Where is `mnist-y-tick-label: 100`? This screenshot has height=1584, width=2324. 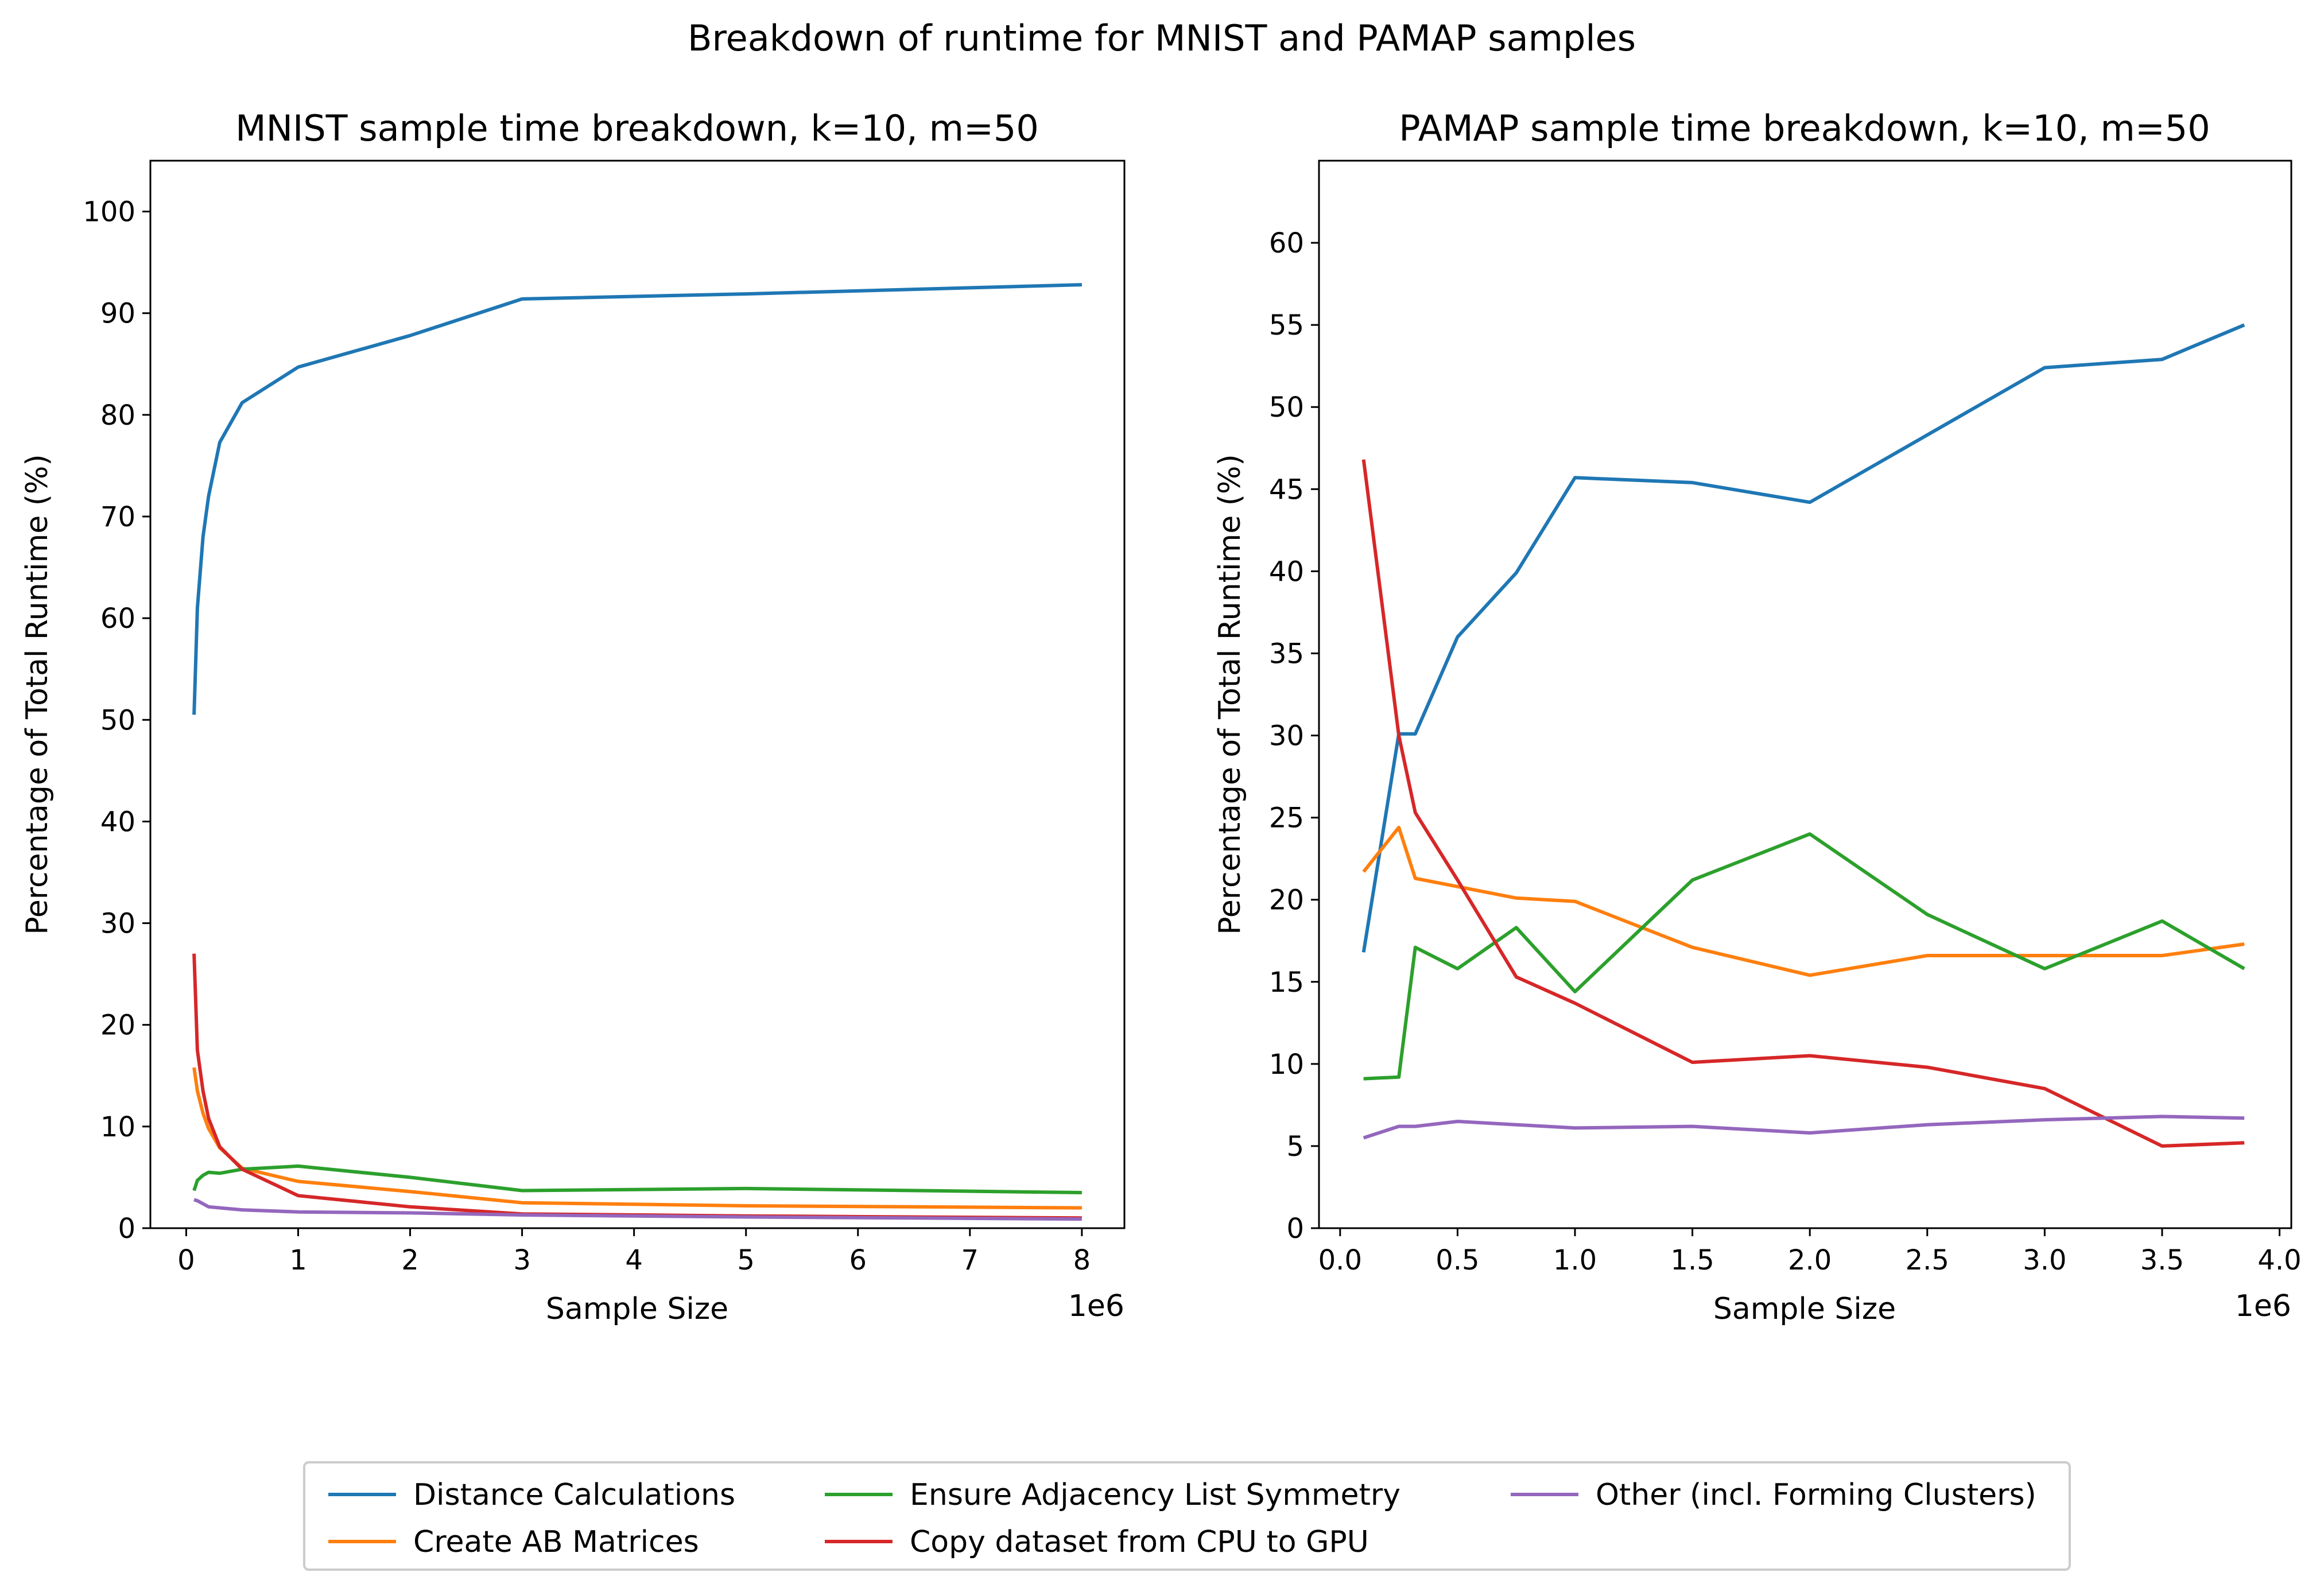 mnist-y-tick-label: 100 is located at coordinates (109, 212).